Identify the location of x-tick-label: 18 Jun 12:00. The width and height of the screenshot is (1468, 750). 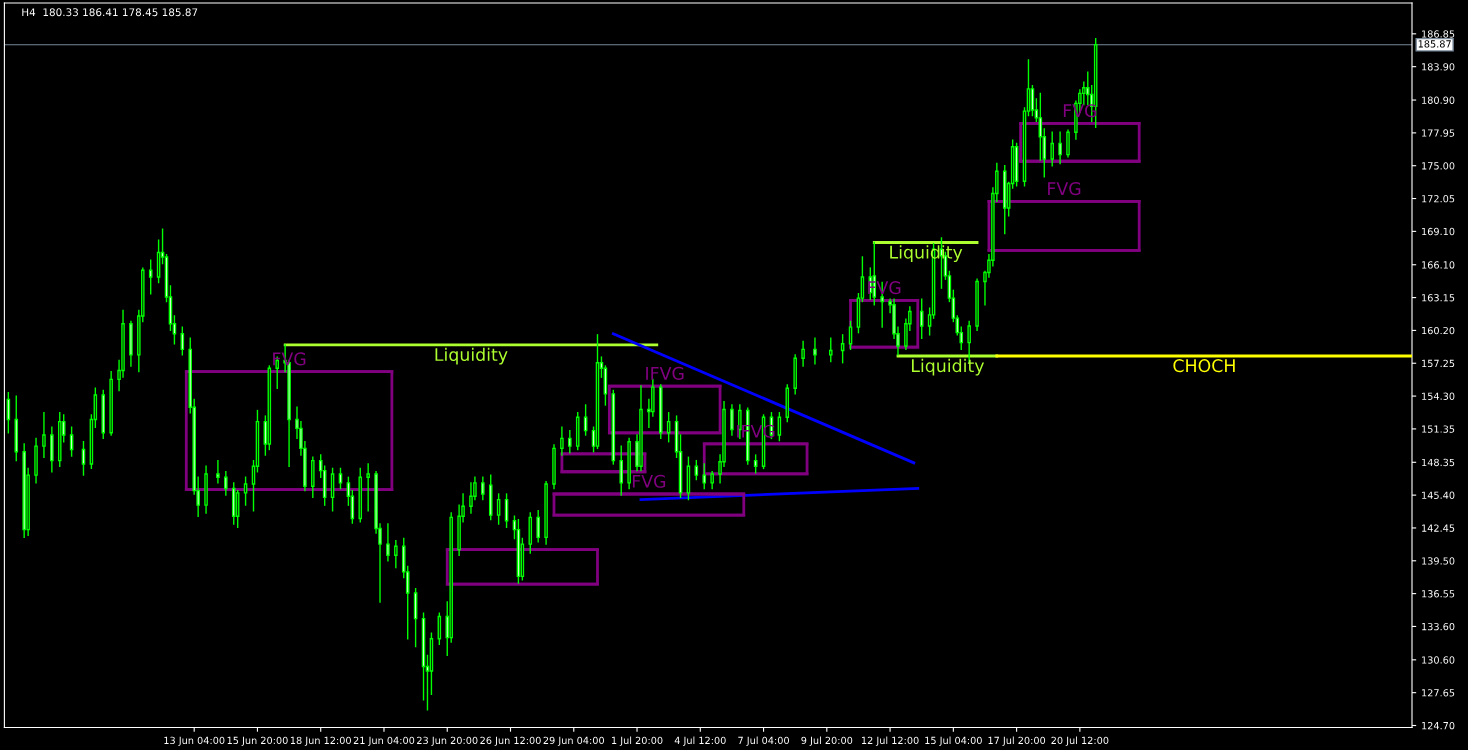
(320, 741).